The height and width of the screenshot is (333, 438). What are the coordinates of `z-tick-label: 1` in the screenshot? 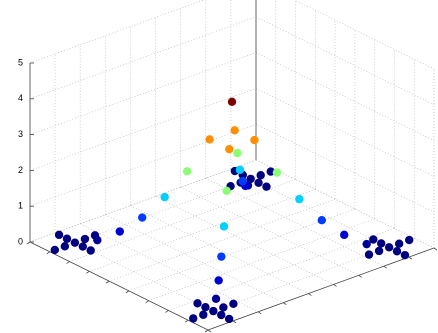 It's located at (20, 206).